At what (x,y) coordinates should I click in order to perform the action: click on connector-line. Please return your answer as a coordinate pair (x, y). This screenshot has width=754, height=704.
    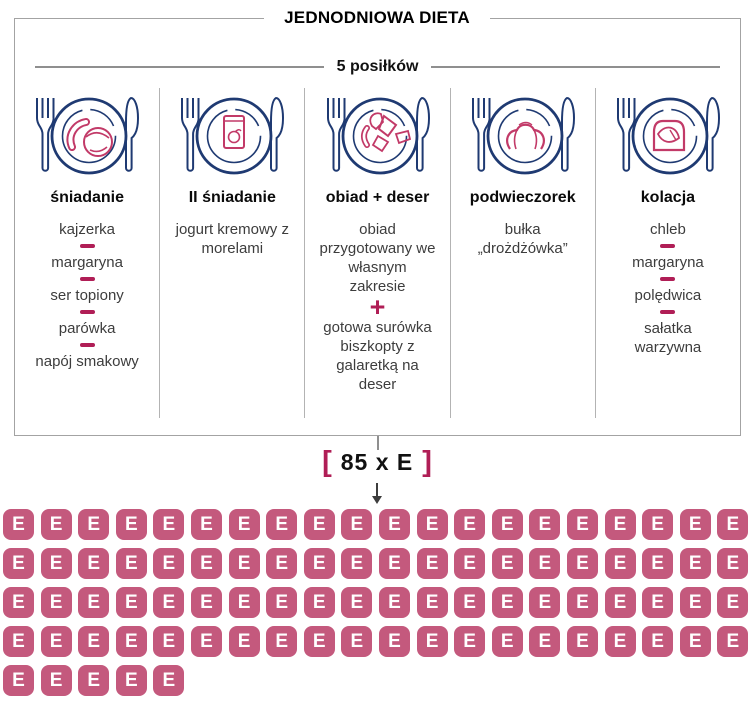
    Looking at the image, I should click on (378, 443).